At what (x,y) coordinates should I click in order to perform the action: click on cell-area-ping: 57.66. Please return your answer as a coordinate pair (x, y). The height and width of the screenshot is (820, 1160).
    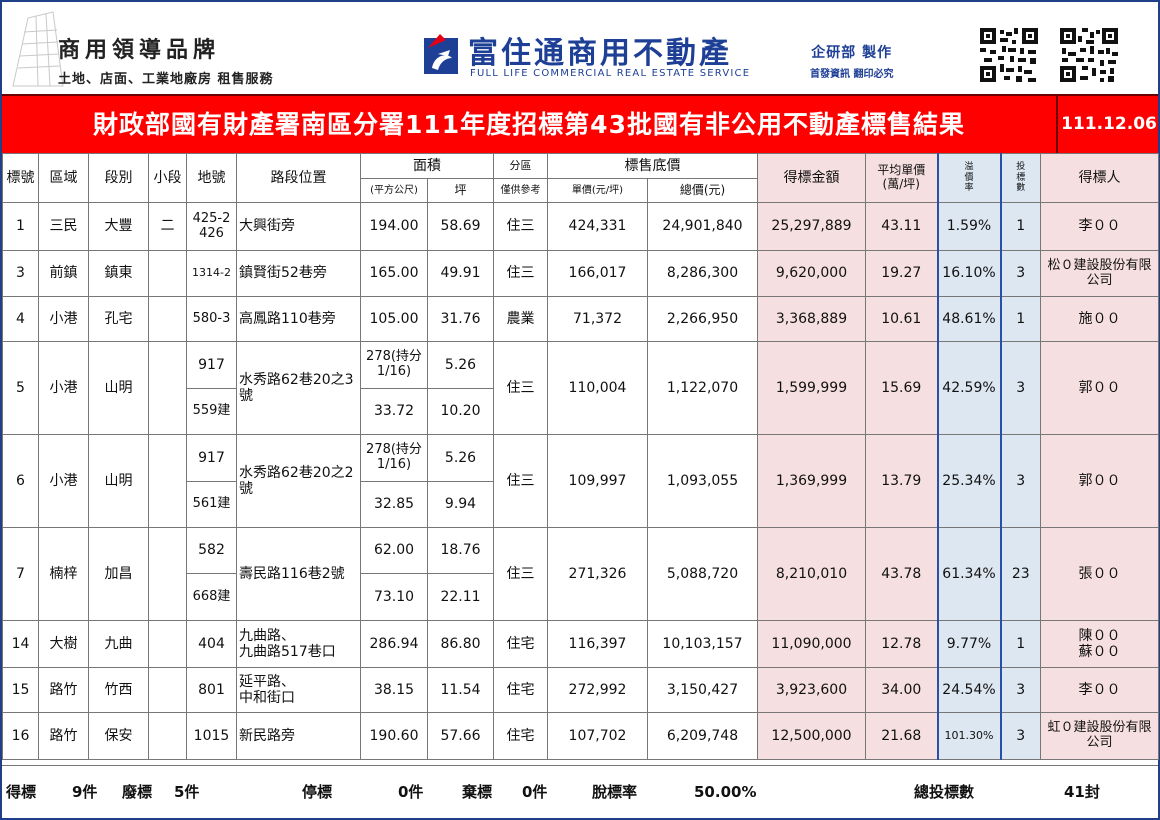
    Looking at the image, I should click on (460, 736).